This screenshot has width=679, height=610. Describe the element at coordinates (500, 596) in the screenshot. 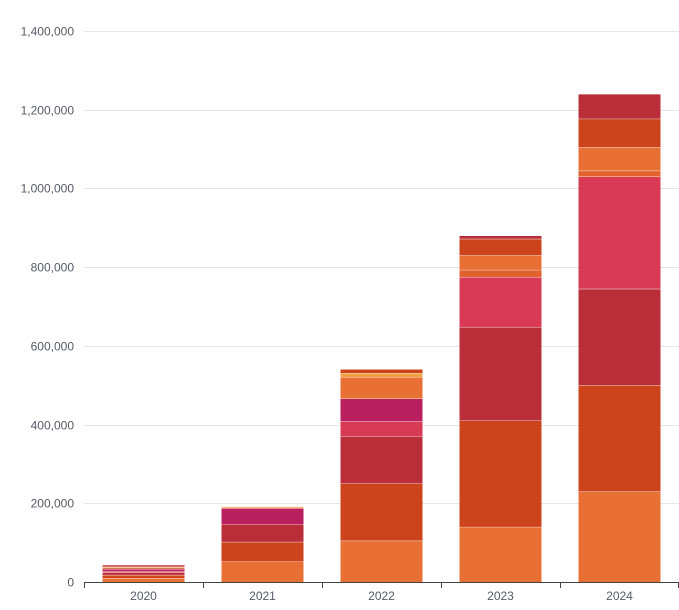

I see `x-tick-label: 2023` at that location.